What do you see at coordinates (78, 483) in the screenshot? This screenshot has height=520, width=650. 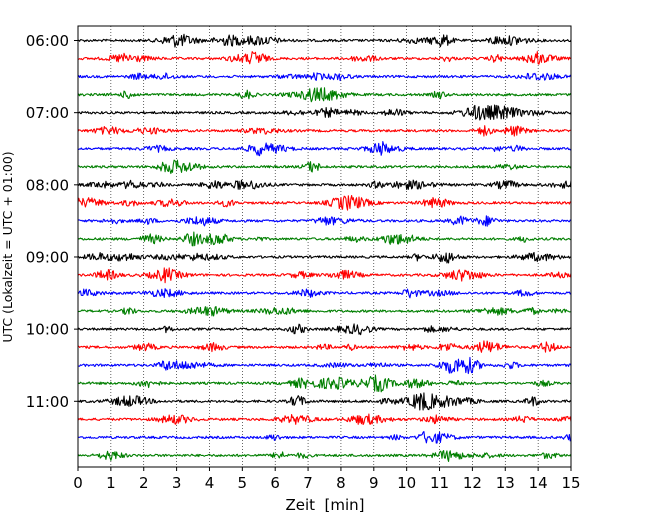 I see `x-tick-label: 0` at bounding box center [78, 483].